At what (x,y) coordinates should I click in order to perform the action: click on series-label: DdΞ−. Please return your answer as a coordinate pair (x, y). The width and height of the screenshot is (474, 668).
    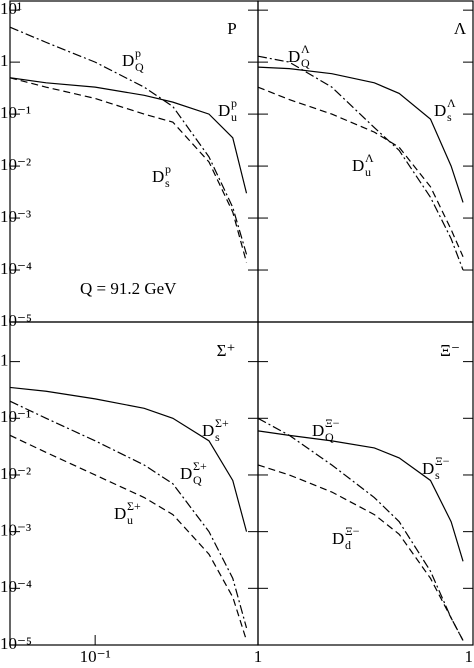
    Looking at the image, I should click on (346, 538).